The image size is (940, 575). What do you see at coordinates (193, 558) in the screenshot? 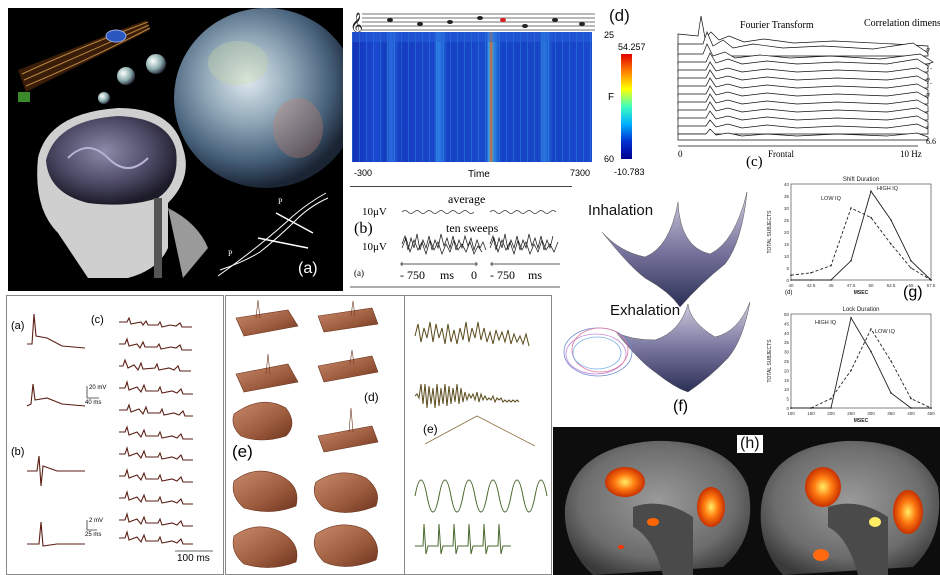
I see `time-scale-label: 100 ms` at bounding box center [193, 558].